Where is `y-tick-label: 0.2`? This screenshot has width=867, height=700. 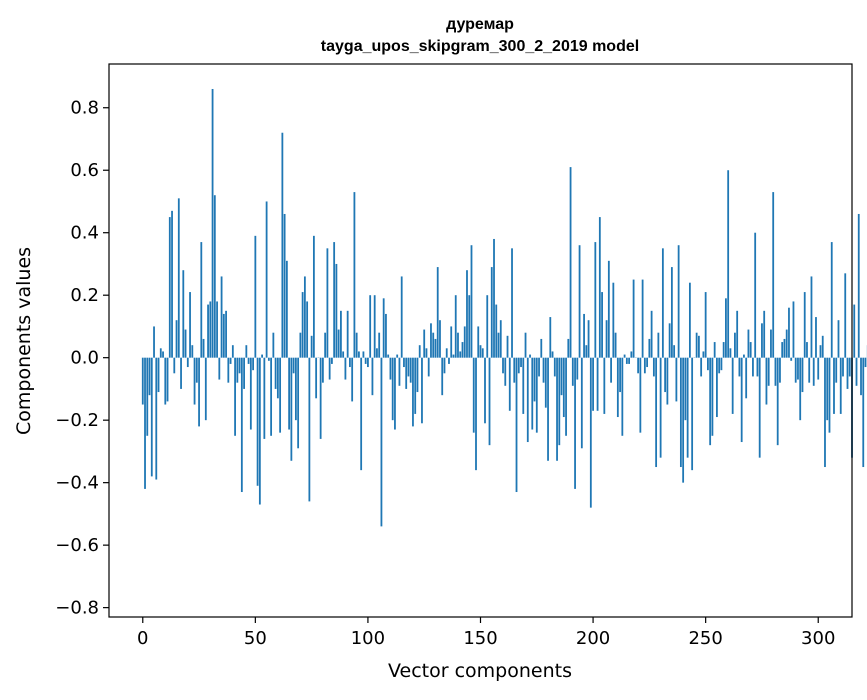 y-tick-label: 0.2 is located at coordinates (84, 295).